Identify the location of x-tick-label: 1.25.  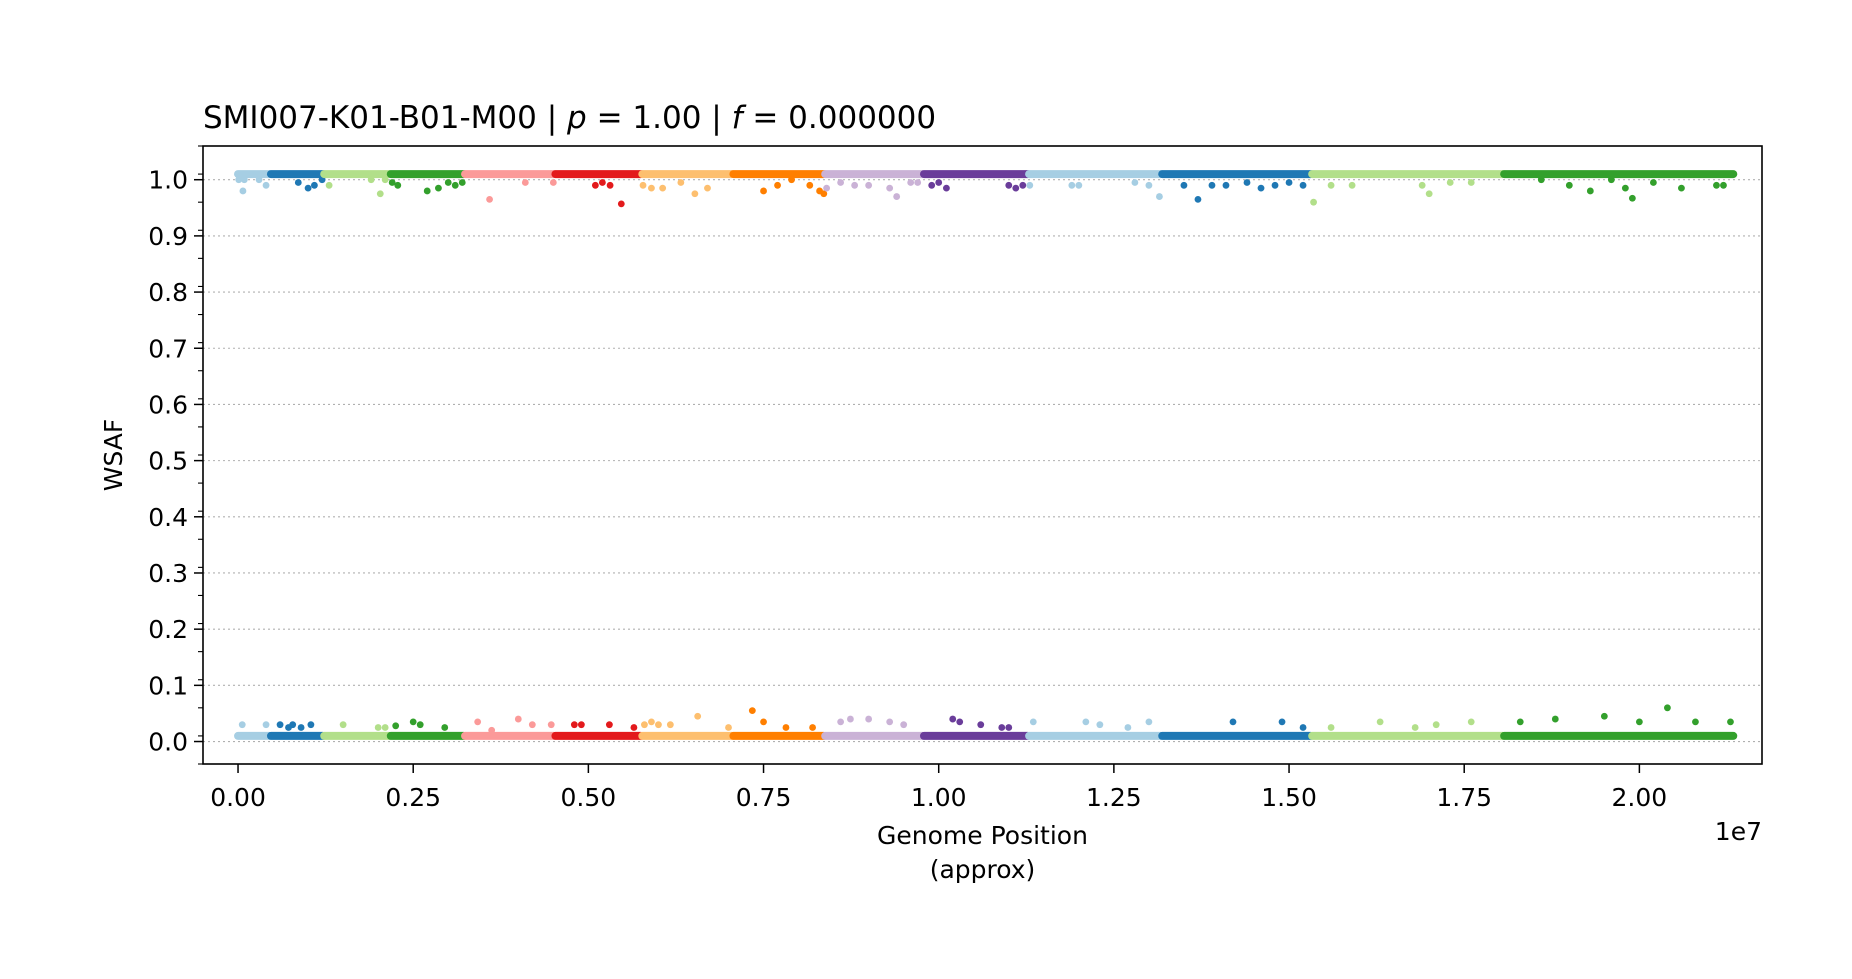
(1114, 797).